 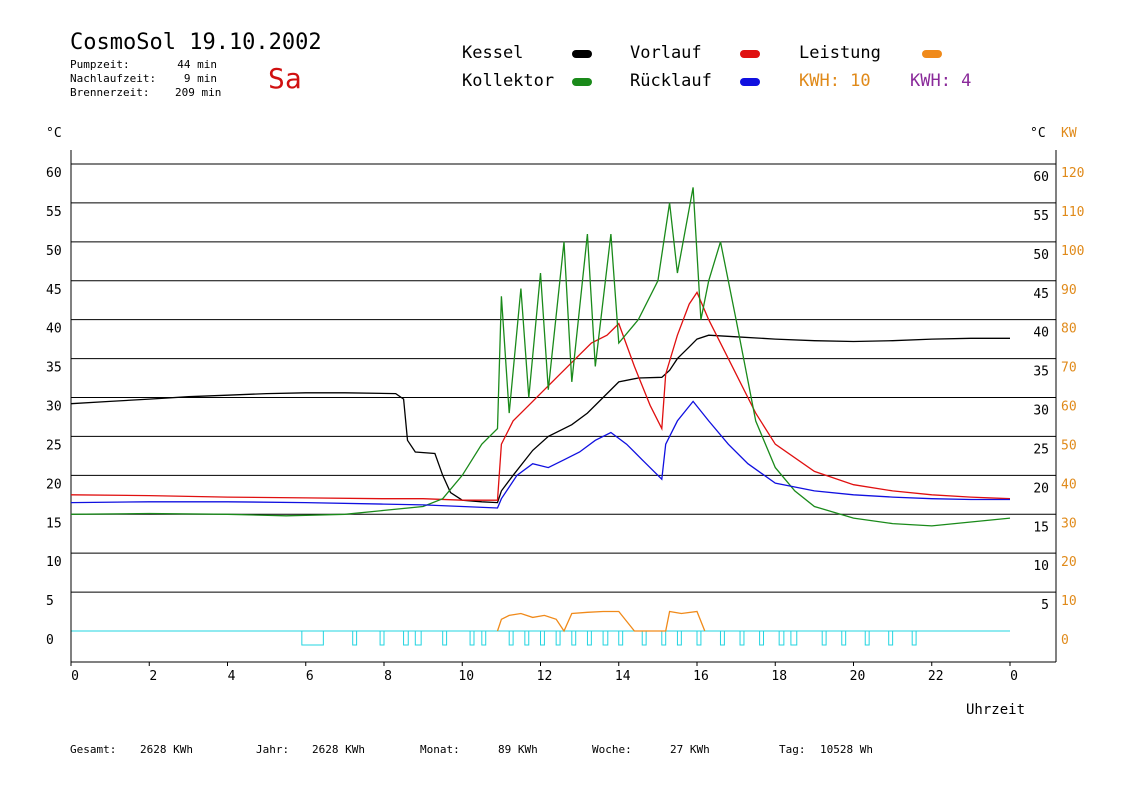 What do you see at coordinates (508, 81) in the screenshot?
I see `legend-kollektor-label: Kollektor` at bounding box center [508, 81].